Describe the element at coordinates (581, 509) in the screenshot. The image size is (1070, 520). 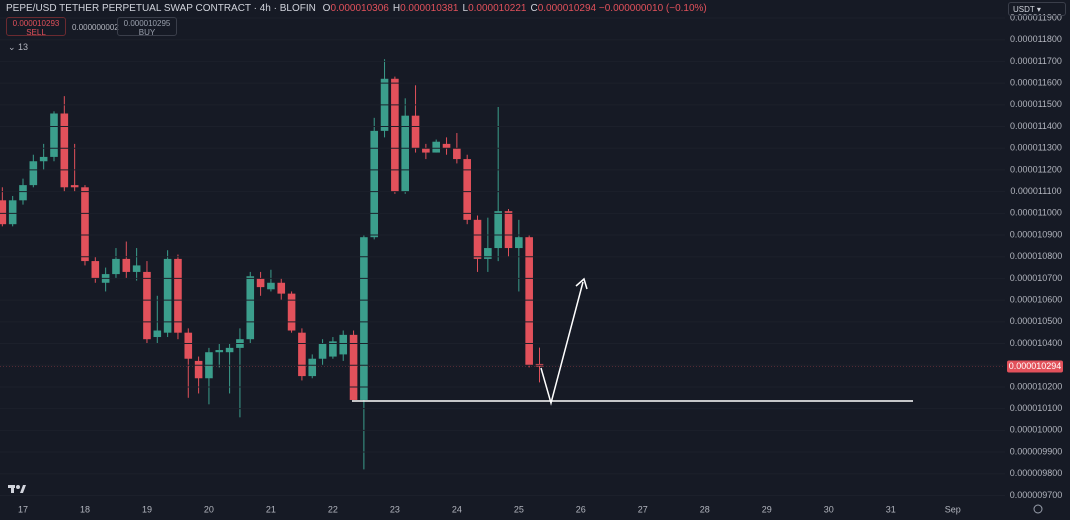
I see `x-tick-label: 26` at that location.